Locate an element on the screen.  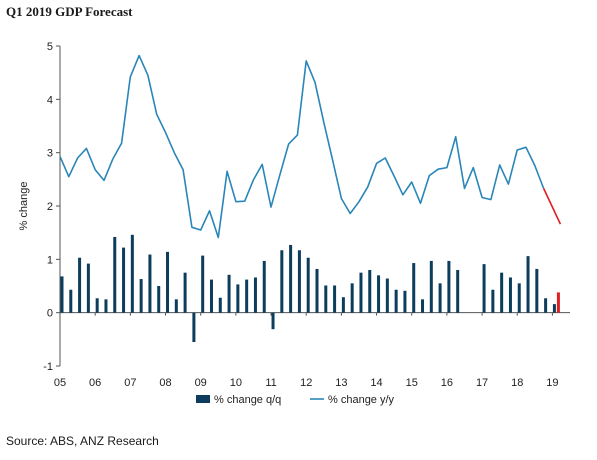
x-tick-label: 05 is located at coordinates (60, 383).